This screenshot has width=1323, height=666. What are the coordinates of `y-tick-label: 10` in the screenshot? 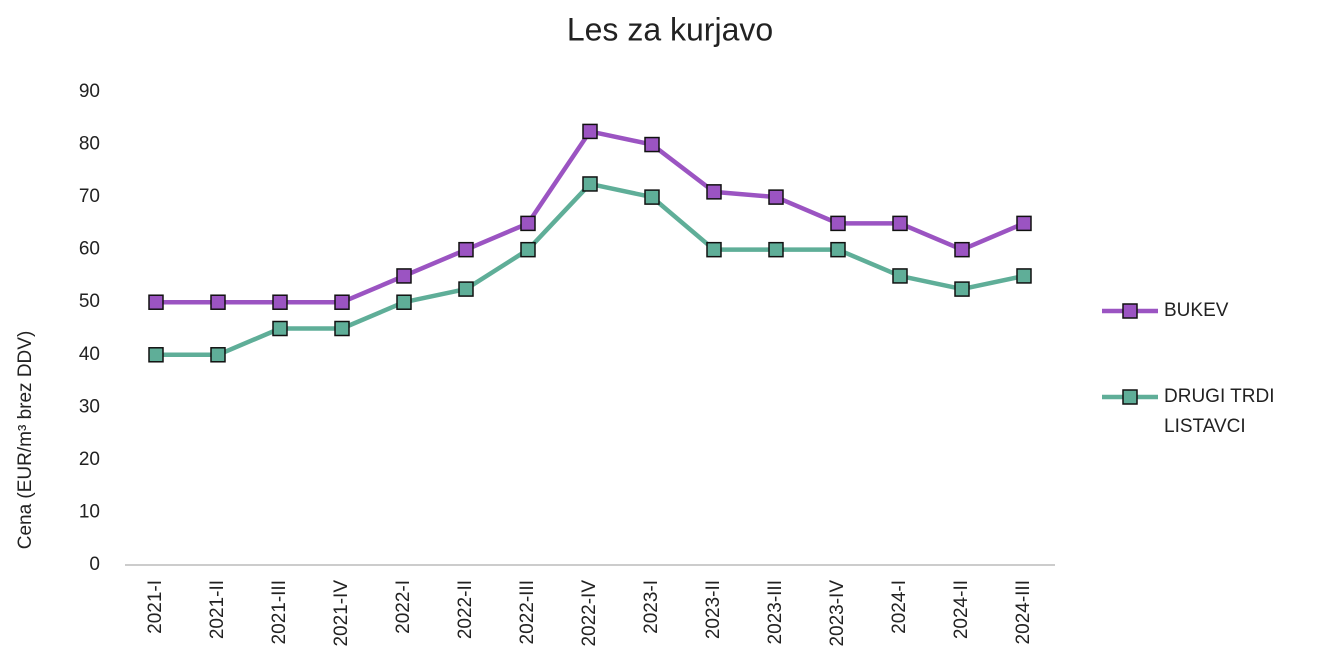 It's located at (89, 511).